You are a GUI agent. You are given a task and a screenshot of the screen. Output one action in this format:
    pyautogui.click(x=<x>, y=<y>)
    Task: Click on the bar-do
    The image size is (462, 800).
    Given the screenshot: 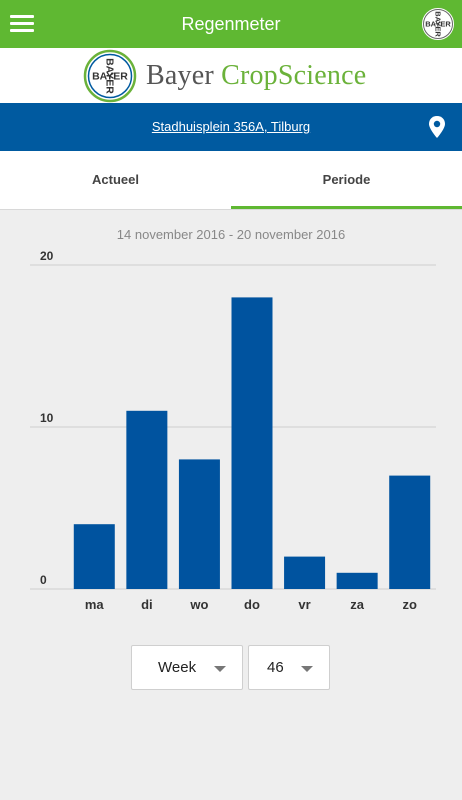 What is the action you would take?
    pyautogui.click(x=252, y=443)
    